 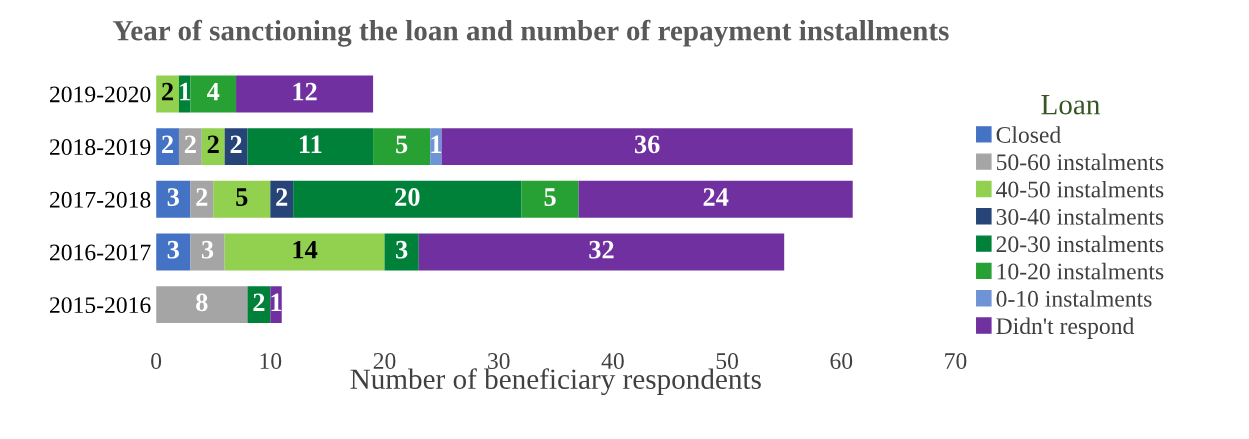 What do you see at coordinates (1080, 216) in the screenshot?
I see `legend-label: 30-40 instalments` at bounding box center [1080, 216].